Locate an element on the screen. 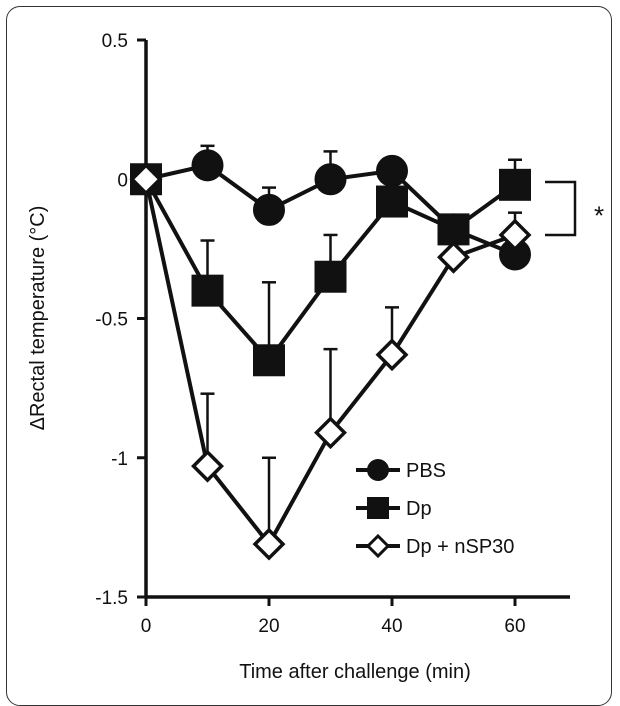 The height and width of the screenshot is (706, 620). legend-marker-dp is located at coordinates (378, 508).